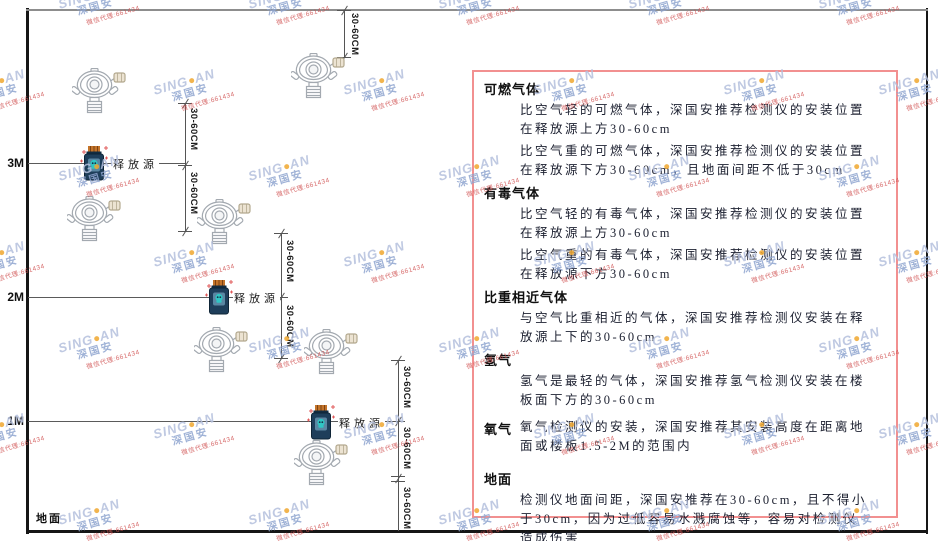 This screenshot has width=938, height=541. I want to click on ground-line, so click(477, 531).